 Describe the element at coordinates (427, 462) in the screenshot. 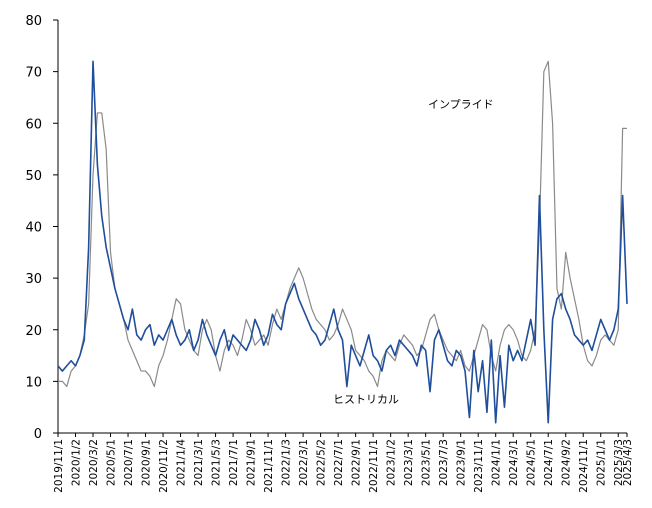

I see `x-tick-label: 2023/5/1` at that location.